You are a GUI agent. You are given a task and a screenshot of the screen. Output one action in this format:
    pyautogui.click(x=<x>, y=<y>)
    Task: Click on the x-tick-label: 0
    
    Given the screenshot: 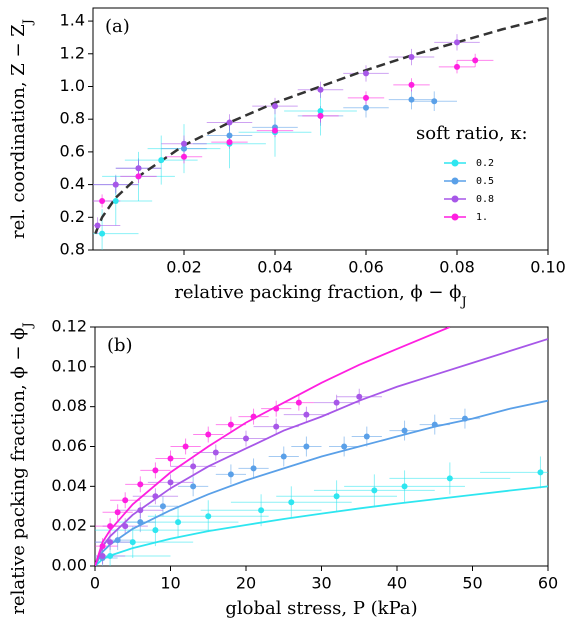 What is the action you would take?
    pyautogui.click(x=95, y=583)
    